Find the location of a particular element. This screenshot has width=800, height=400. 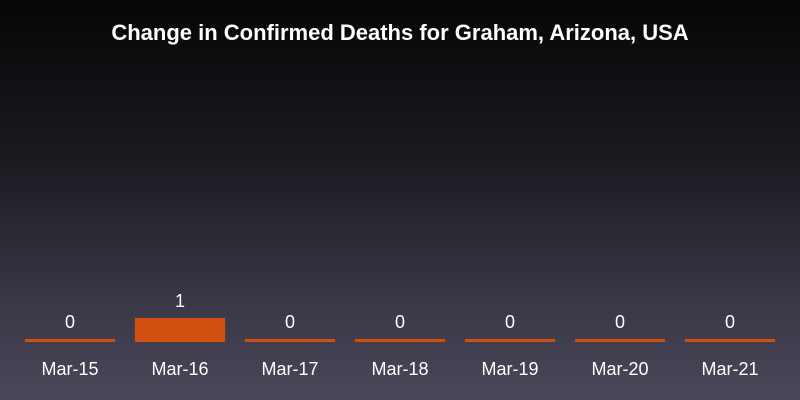

tick-label-mar-19: Mar-19 is located at coordinates (509, 369).